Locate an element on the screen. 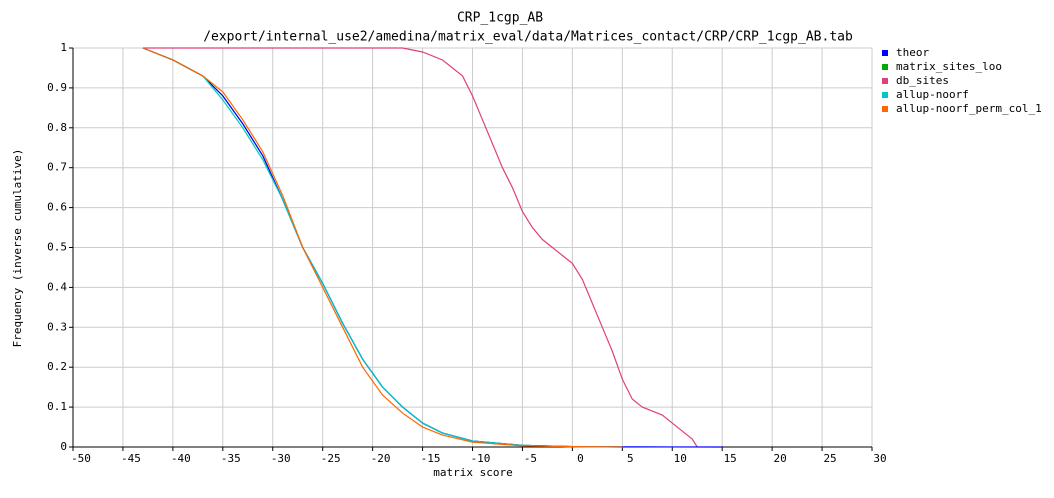  y-tick-label: 0.3 is located at coordinates (57, 326).